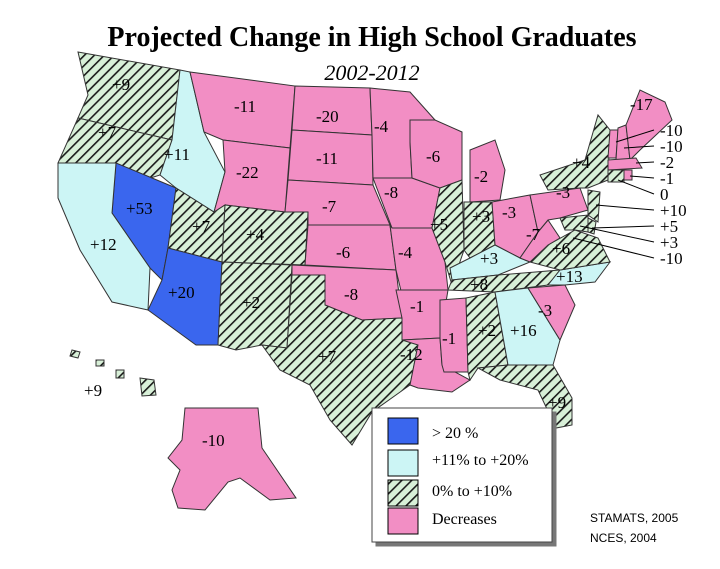 The width and height of the screenshot is (720, 569). Describe the element at coordinates (489, 258) in the screenshot. I see `state-label-KY: +3` at that location.